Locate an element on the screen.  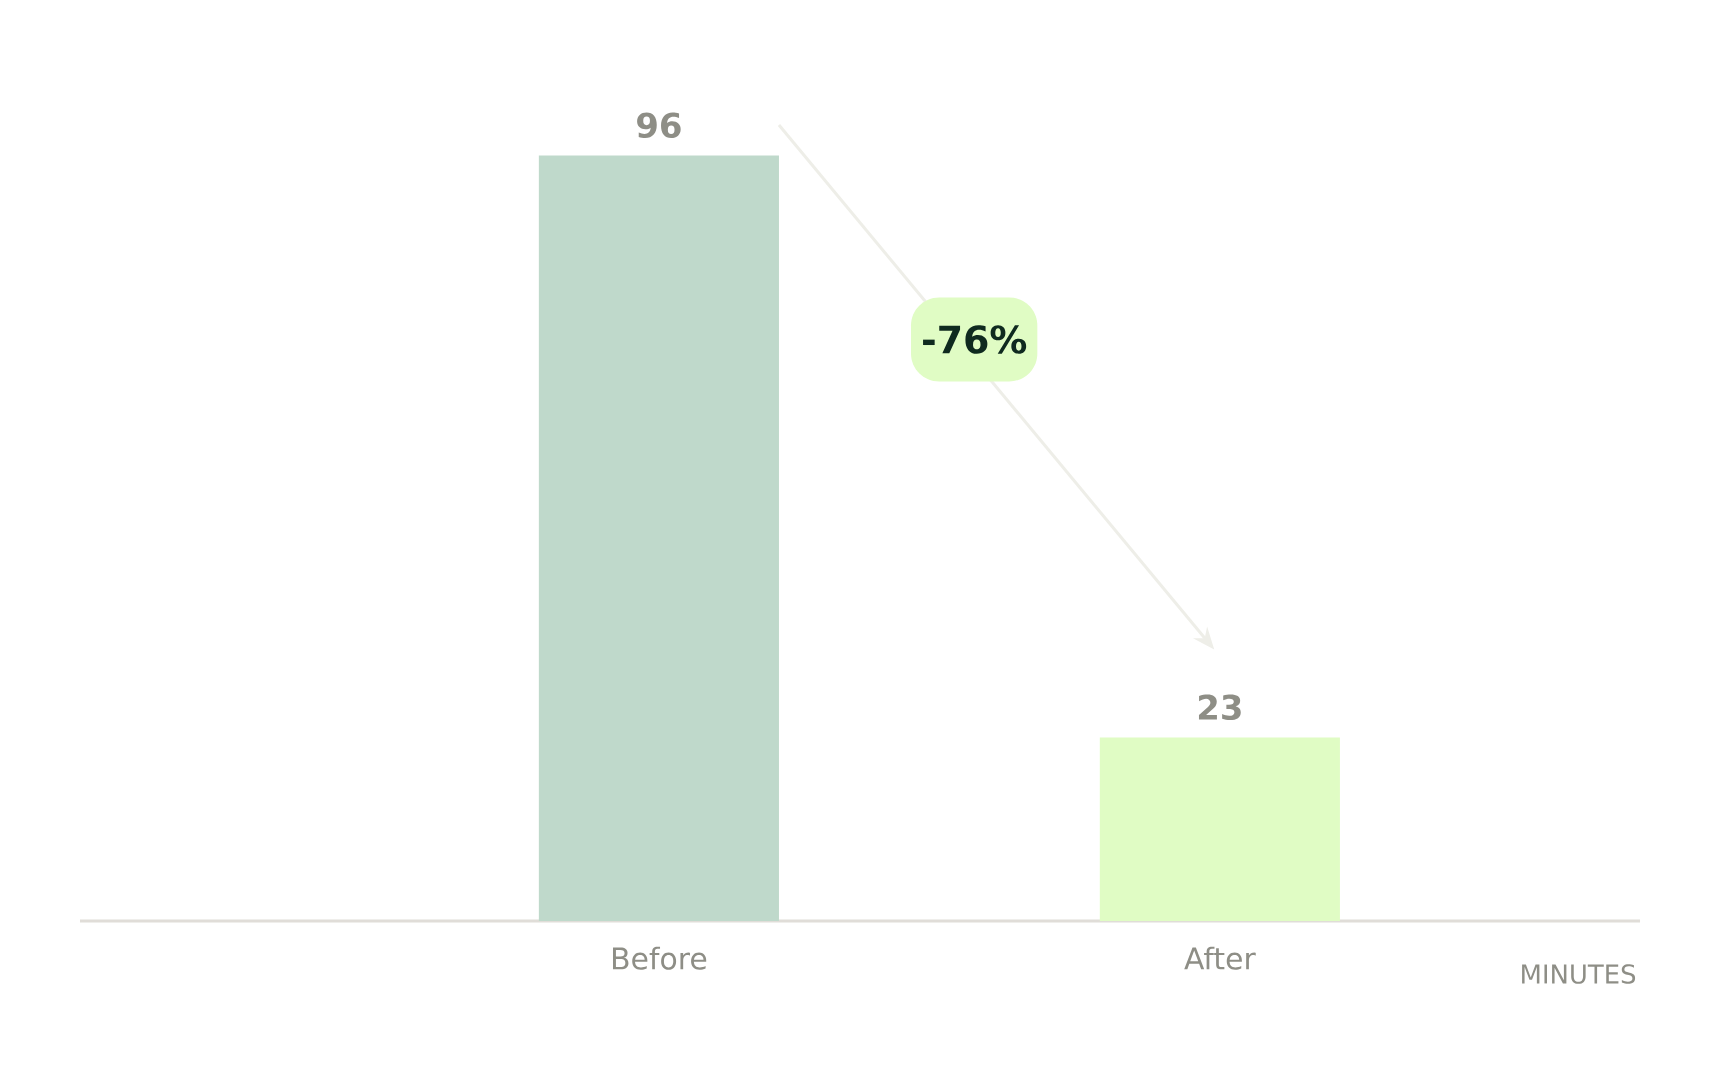
data-label: 96 is located at coordinates (659, 125).